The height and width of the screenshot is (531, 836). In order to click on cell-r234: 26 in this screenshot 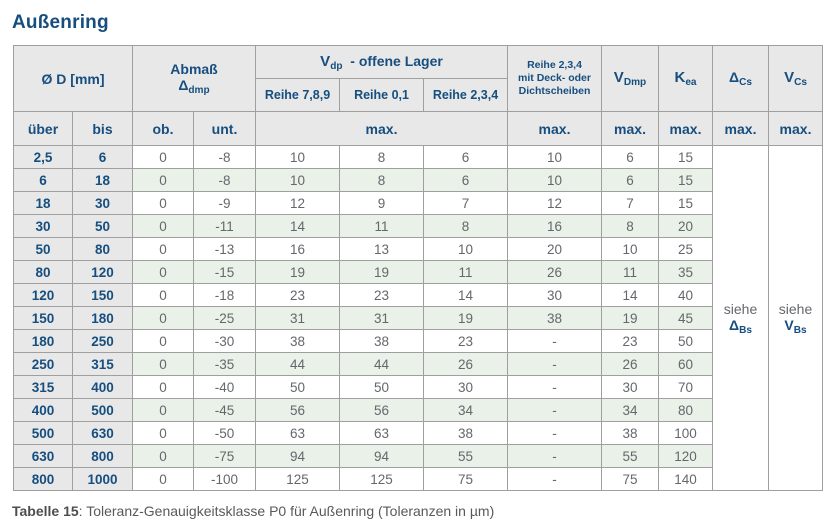, I will do `click(466, 364)`.